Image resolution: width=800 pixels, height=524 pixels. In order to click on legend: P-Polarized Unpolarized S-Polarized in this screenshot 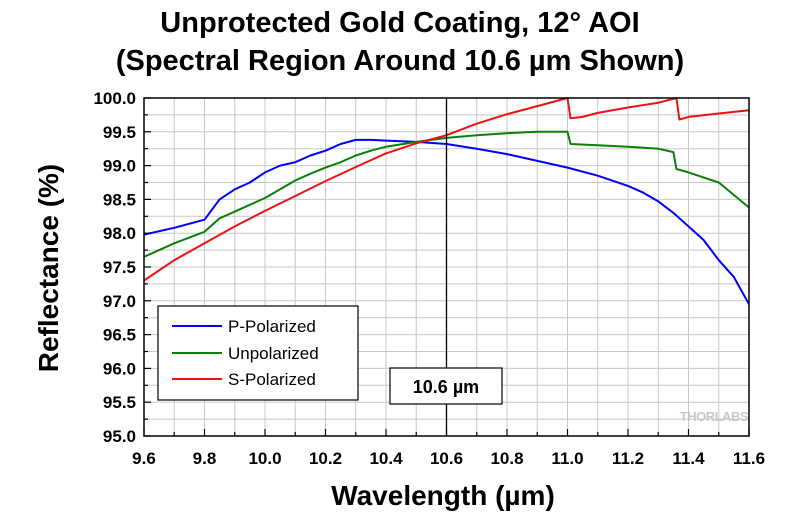, I will do `click(258, 353)`.